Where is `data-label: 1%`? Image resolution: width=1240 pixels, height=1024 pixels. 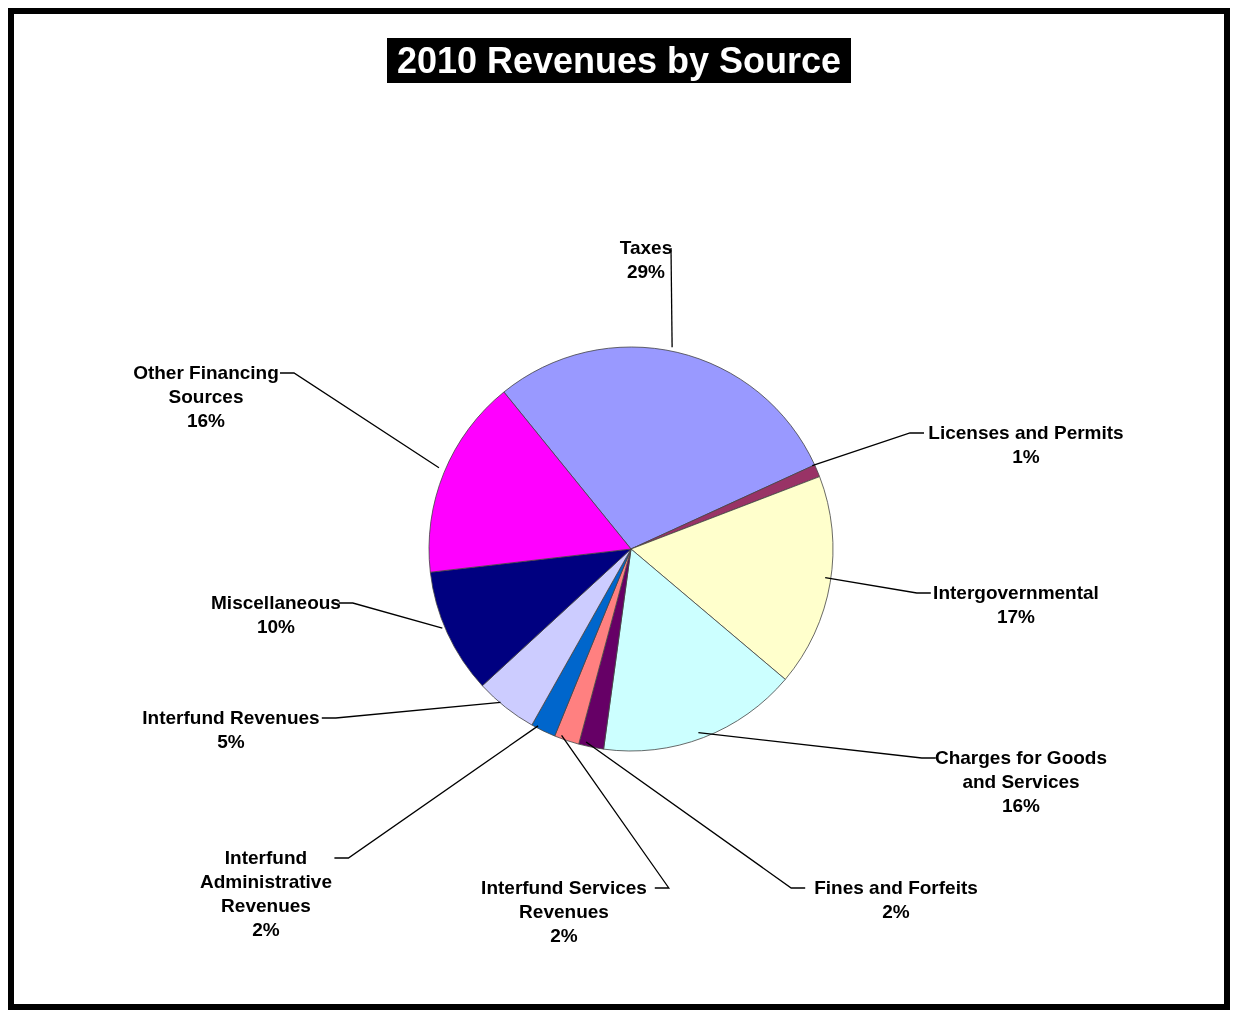
data-label: 1% is located at coordinates (1026, 456).